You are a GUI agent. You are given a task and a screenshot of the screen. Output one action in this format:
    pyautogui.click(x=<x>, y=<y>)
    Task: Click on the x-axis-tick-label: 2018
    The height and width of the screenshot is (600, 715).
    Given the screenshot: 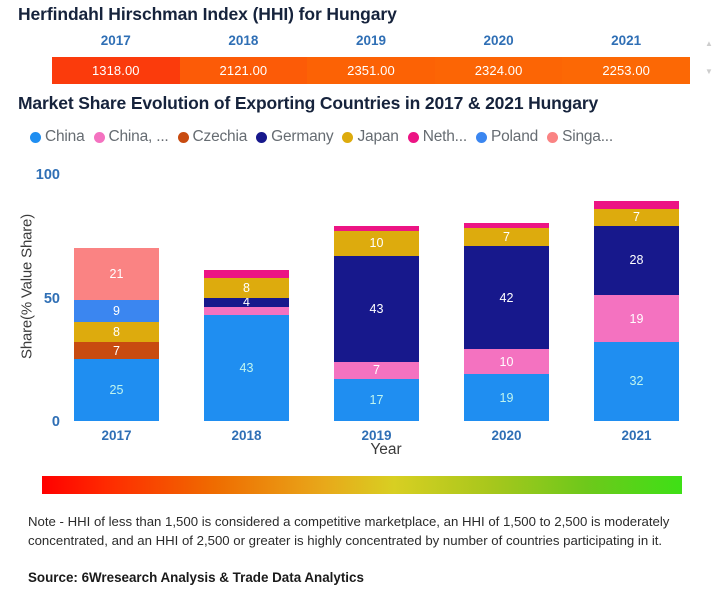 What is the action you would take?
    pyautogui.click(x=246, y=435)
    